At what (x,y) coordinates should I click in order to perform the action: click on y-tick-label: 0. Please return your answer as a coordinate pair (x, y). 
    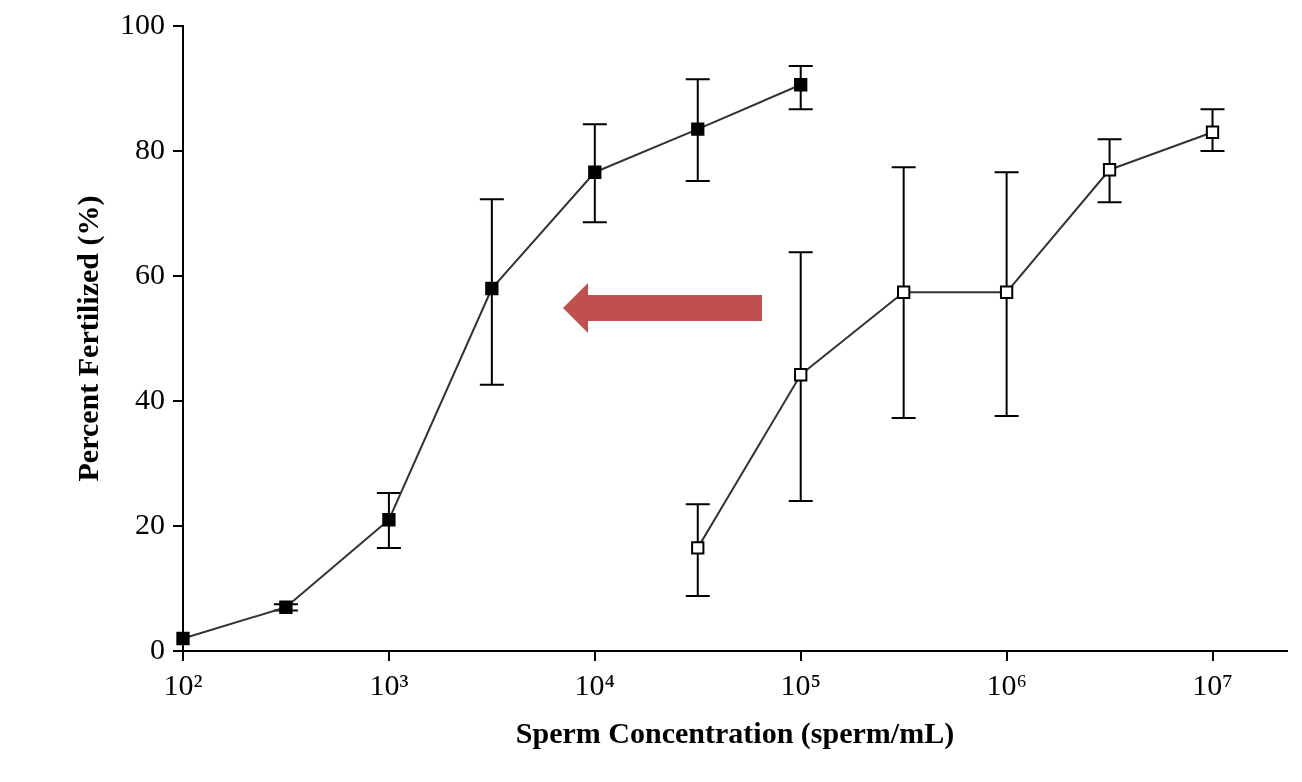
    Looking at the image, I should click on (157, 648).